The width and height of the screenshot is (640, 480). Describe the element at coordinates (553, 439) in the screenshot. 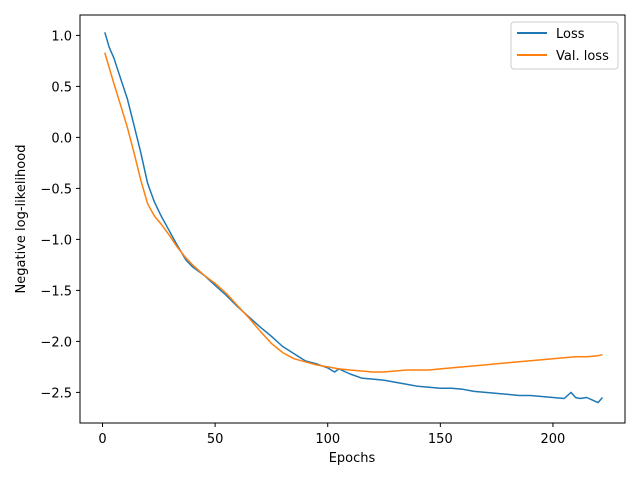

I see `x-tick-label: 200` at that location.